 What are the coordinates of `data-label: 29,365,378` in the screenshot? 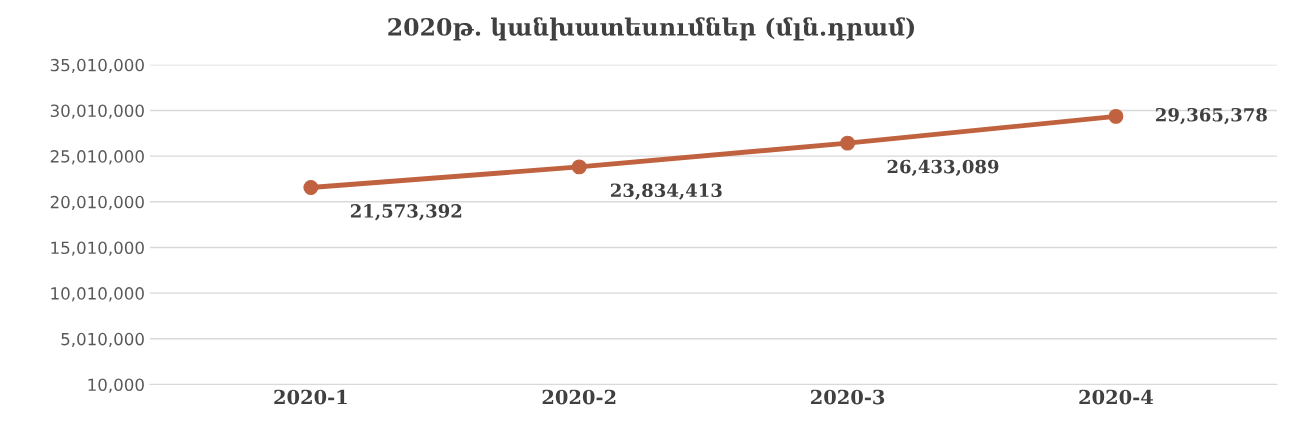 It's located at (1211, 116).